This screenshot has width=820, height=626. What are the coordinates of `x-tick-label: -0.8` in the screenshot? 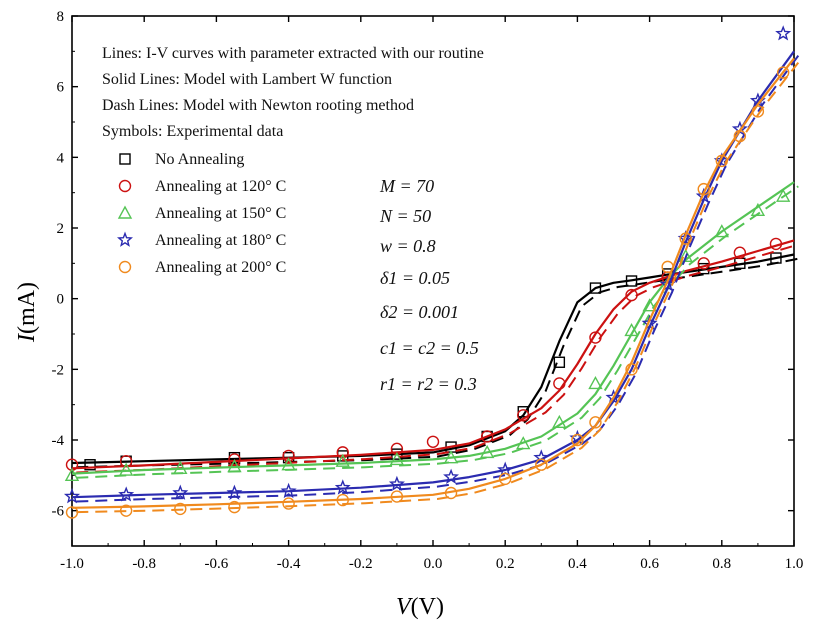 It's located at (144, 564).